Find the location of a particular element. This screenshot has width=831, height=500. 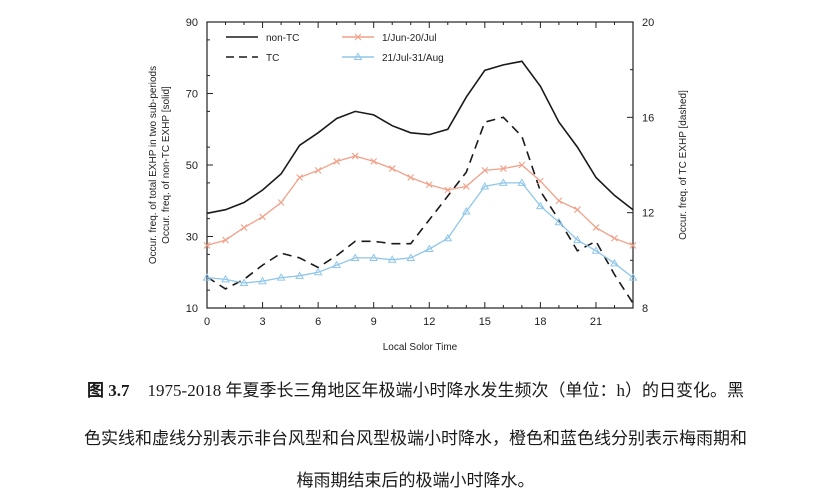

x-tick-label: 3 is located at coordinates (263, 322).